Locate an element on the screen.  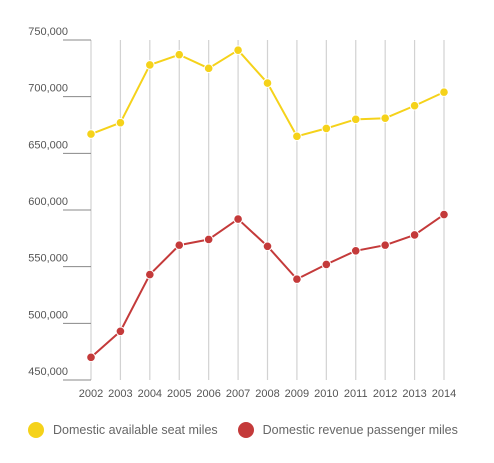
y-tick-label: 500,000 is located at coordinates (48, 315).